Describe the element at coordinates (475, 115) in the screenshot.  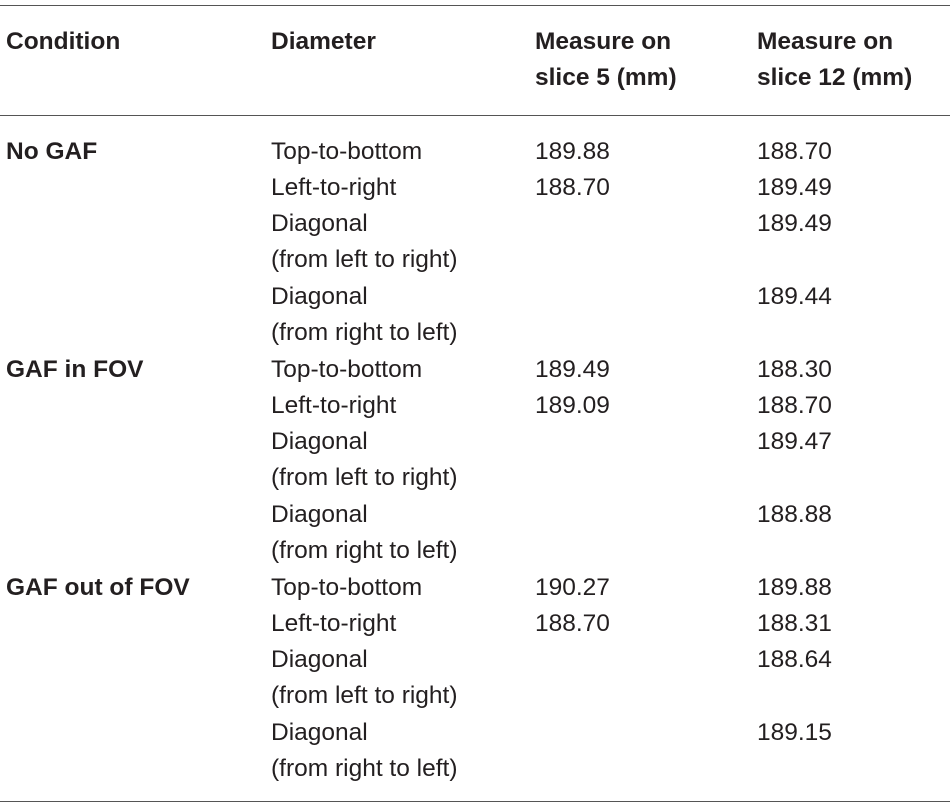
I see `table-header-rule` at that location.